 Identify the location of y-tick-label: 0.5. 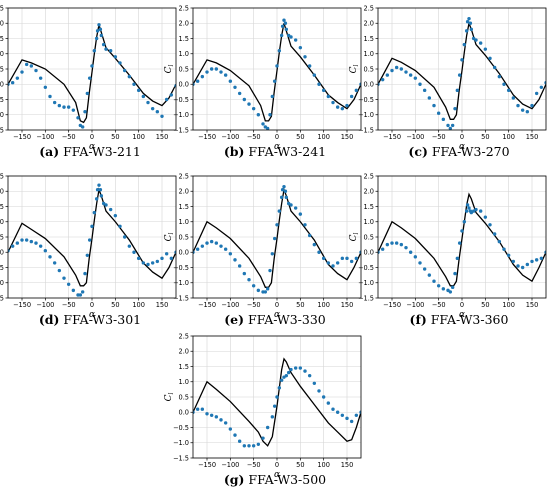
(184, 237).